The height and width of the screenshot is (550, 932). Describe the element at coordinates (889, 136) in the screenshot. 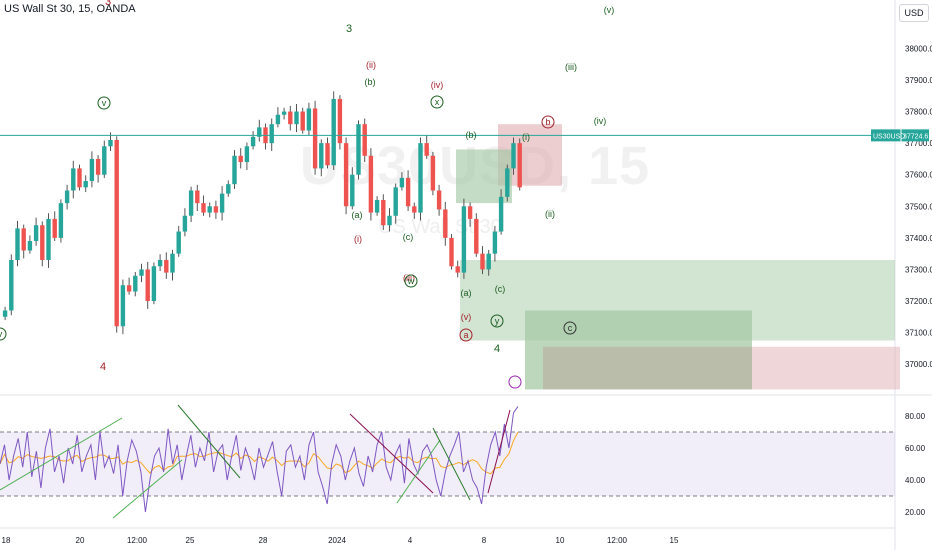

I see `price-badge-ticker: US30USD` at that location.